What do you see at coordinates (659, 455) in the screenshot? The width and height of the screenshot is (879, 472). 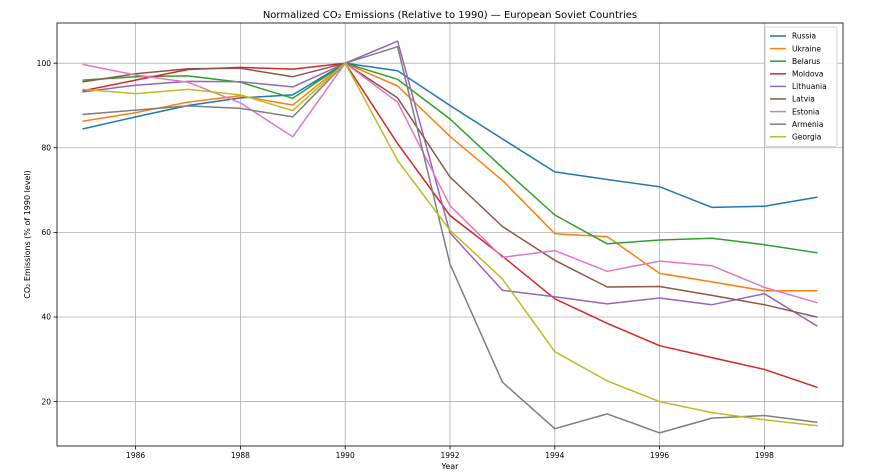 I see `x-tick-label: 1996` at bounding box center [659, 455].